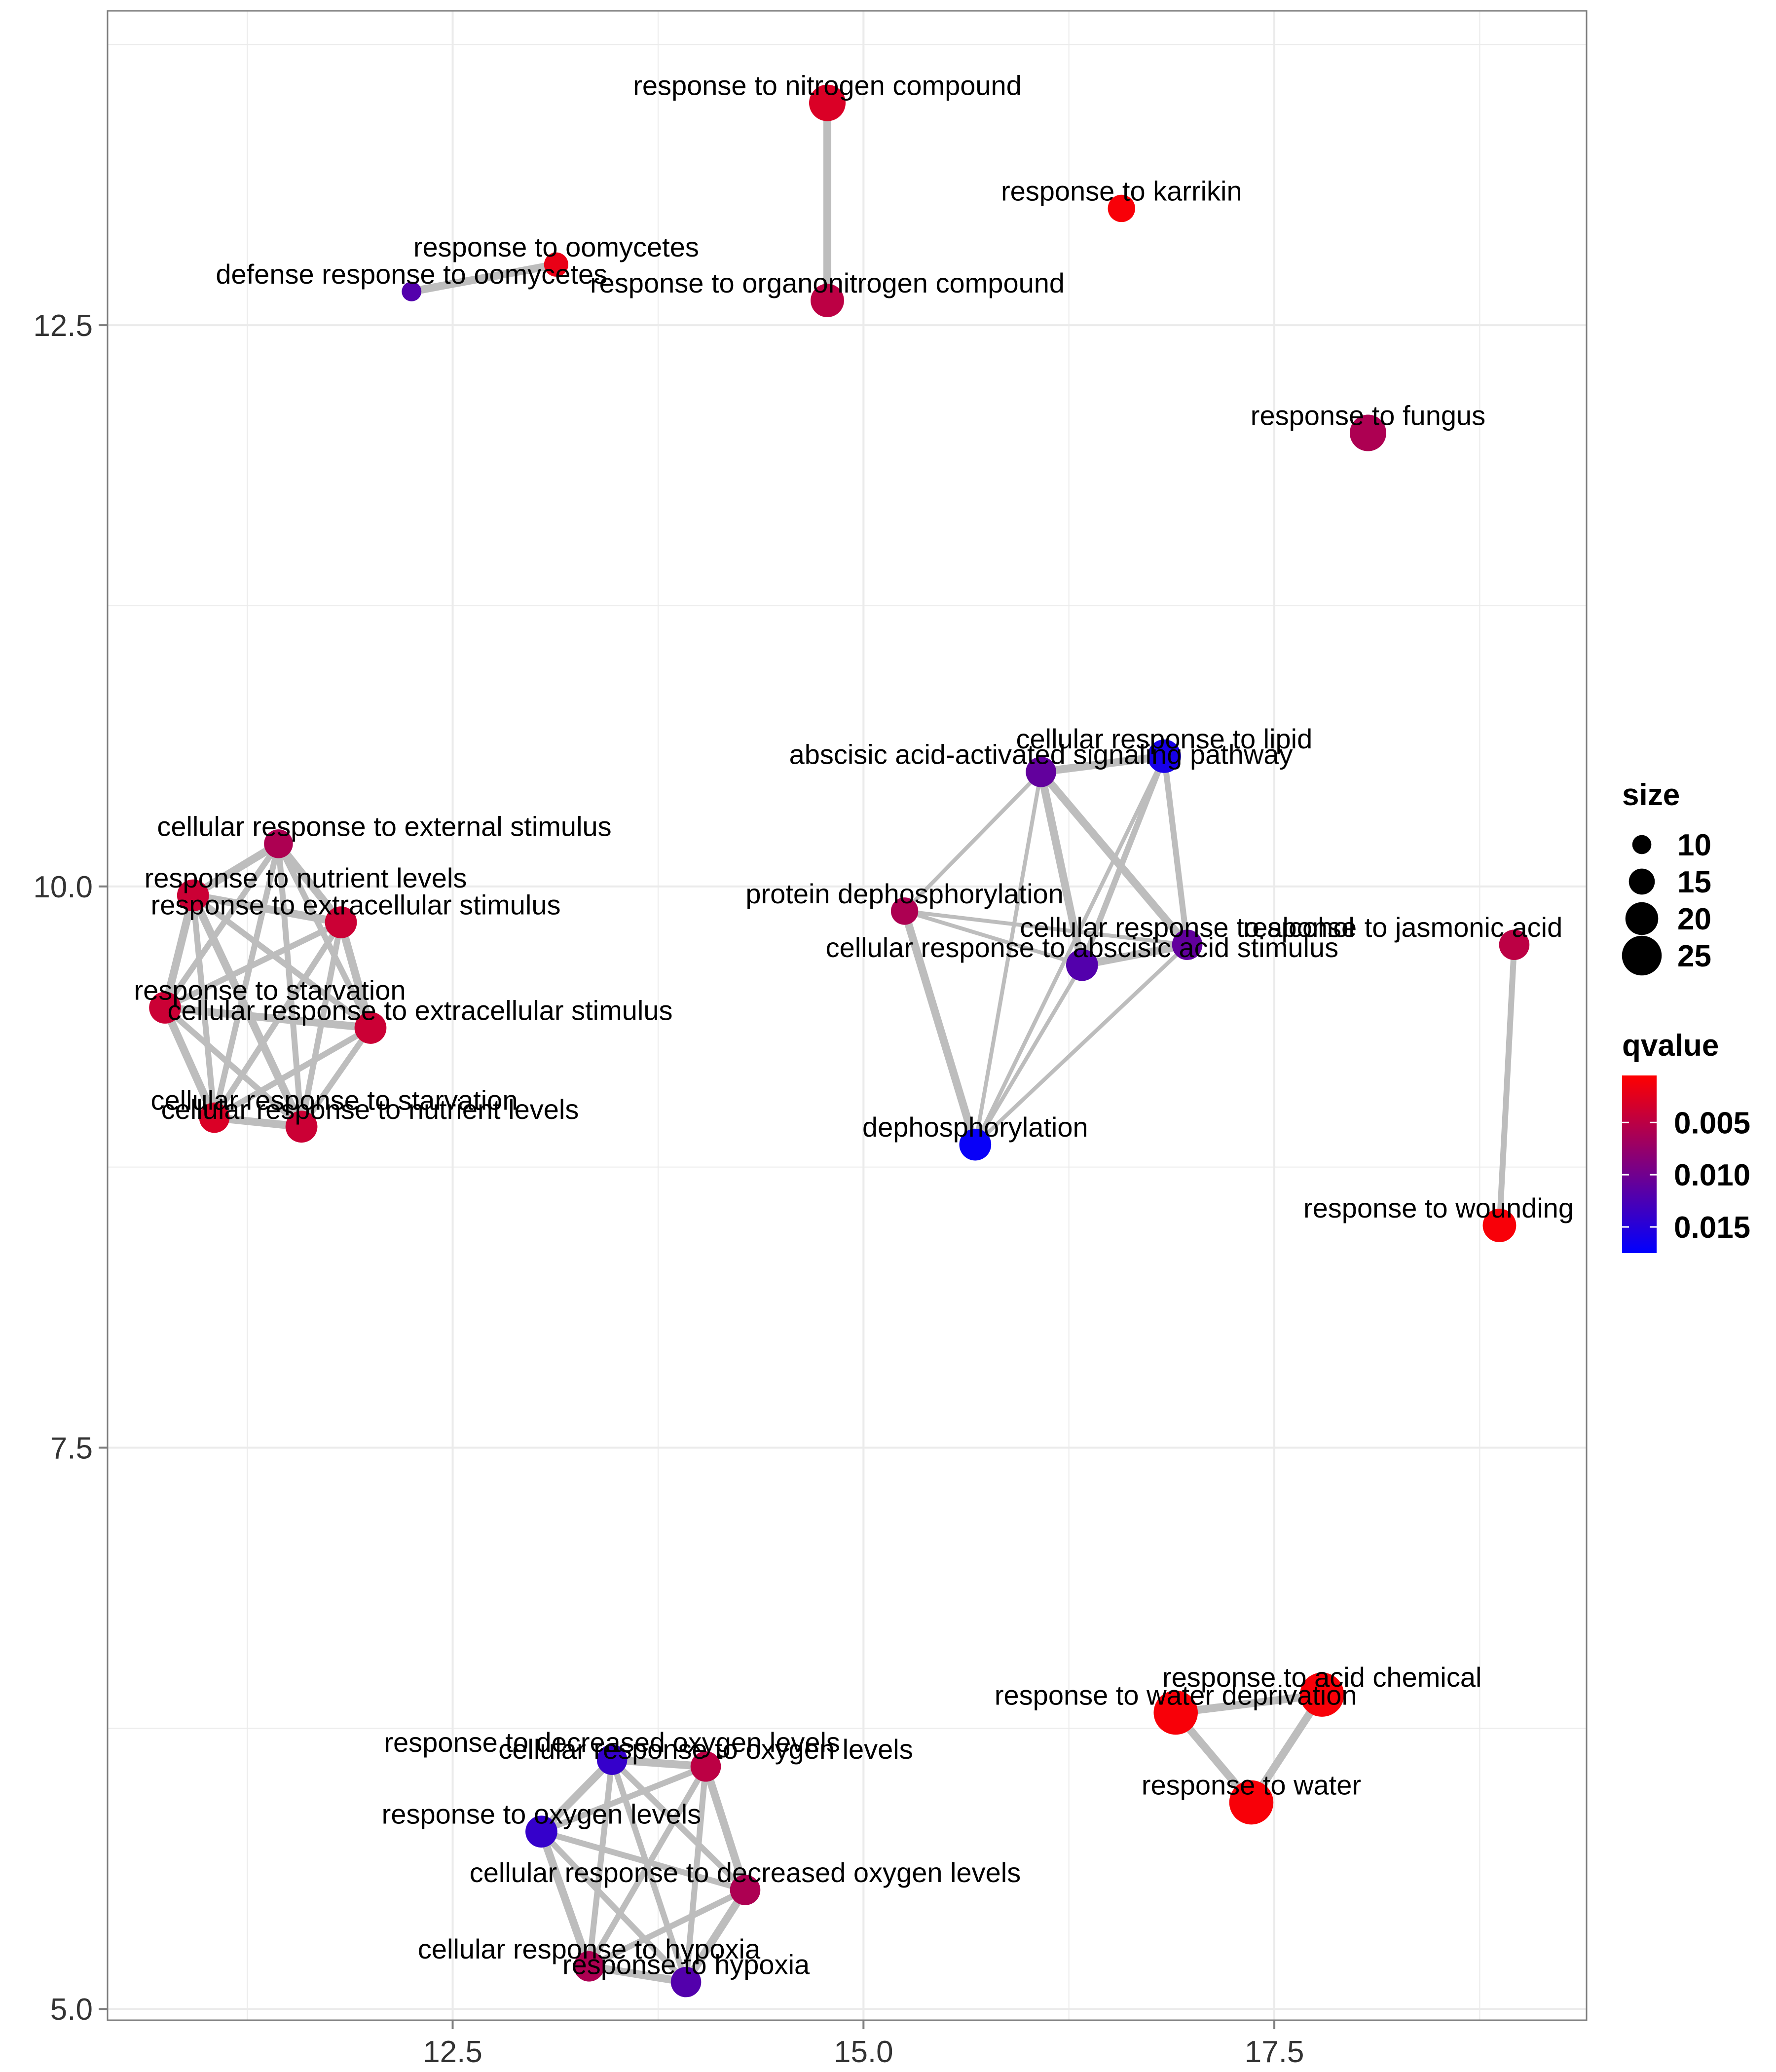  I want to click on node-label: response to water, so click(1252, 1786).